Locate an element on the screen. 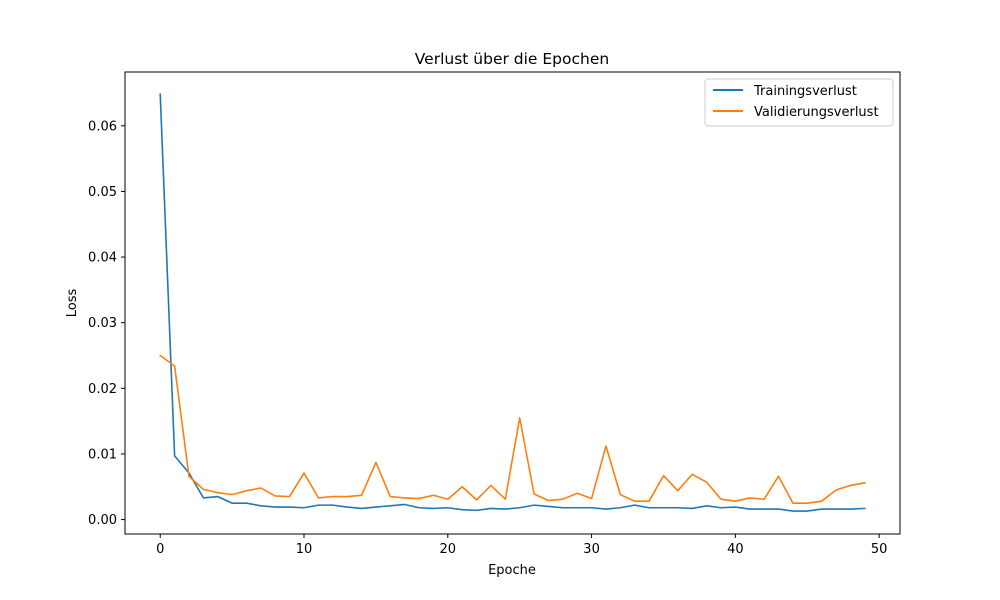  y-tick-label: 0.00 is located at coordinates (102, 520).